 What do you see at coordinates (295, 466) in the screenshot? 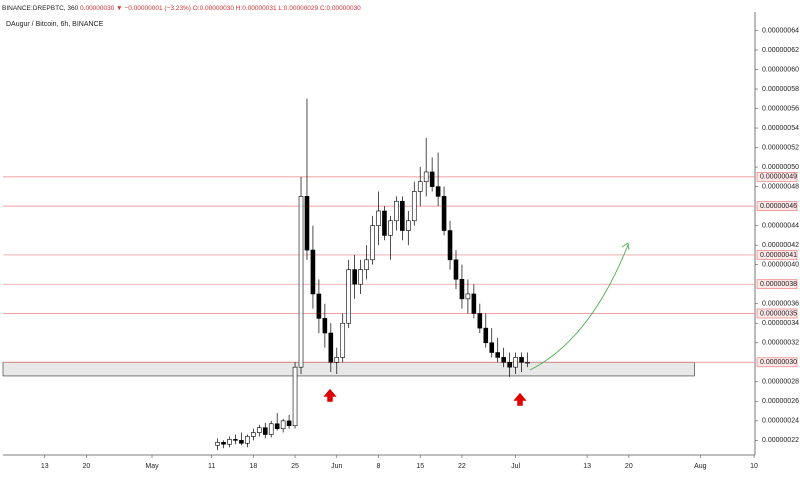
I see `x-tick-label: 25` at bounding box center [295, 466].